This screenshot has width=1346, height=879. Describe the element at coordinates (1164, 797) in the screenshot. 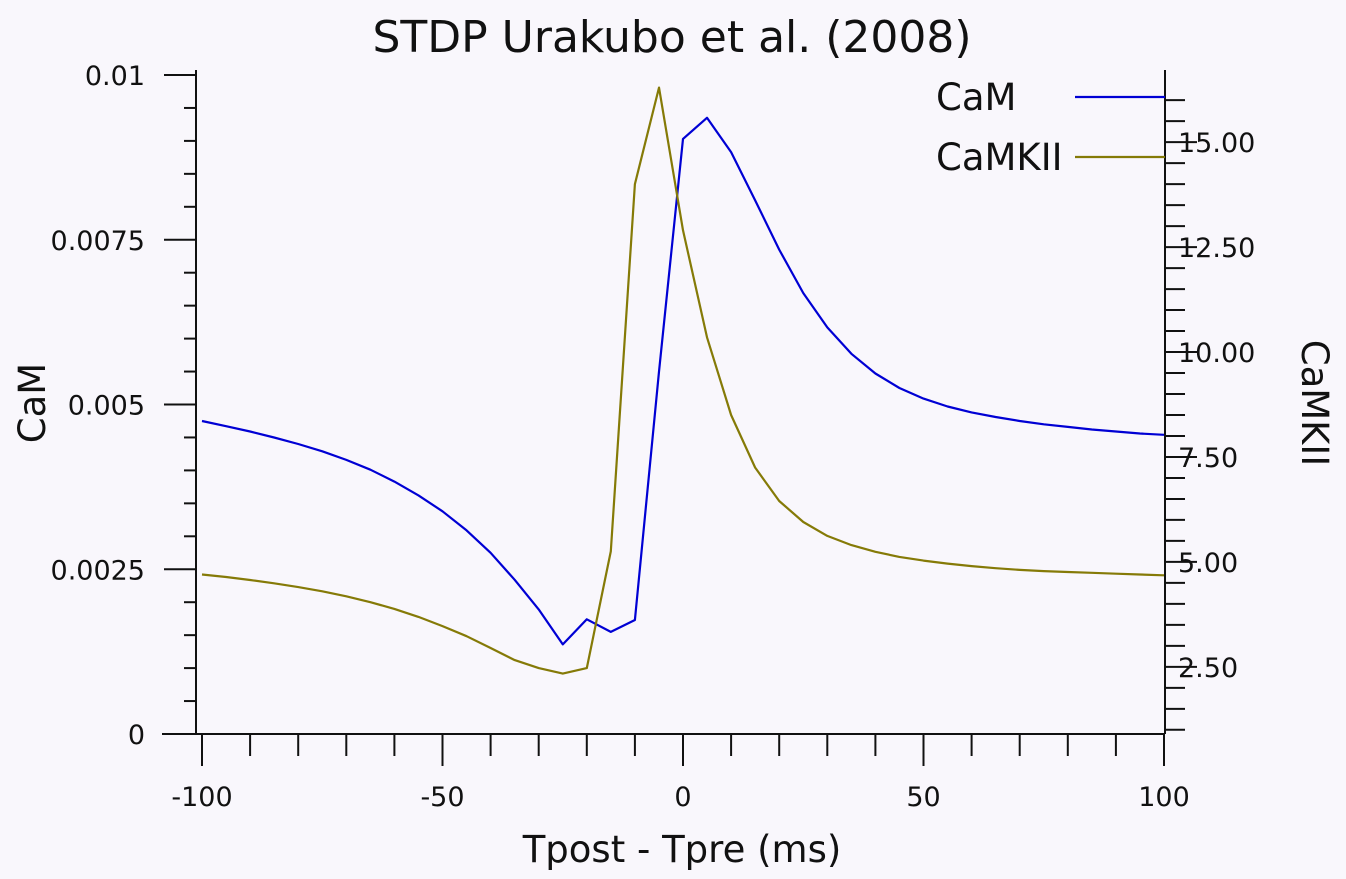

I see `x-tick-label: 100` at that location.